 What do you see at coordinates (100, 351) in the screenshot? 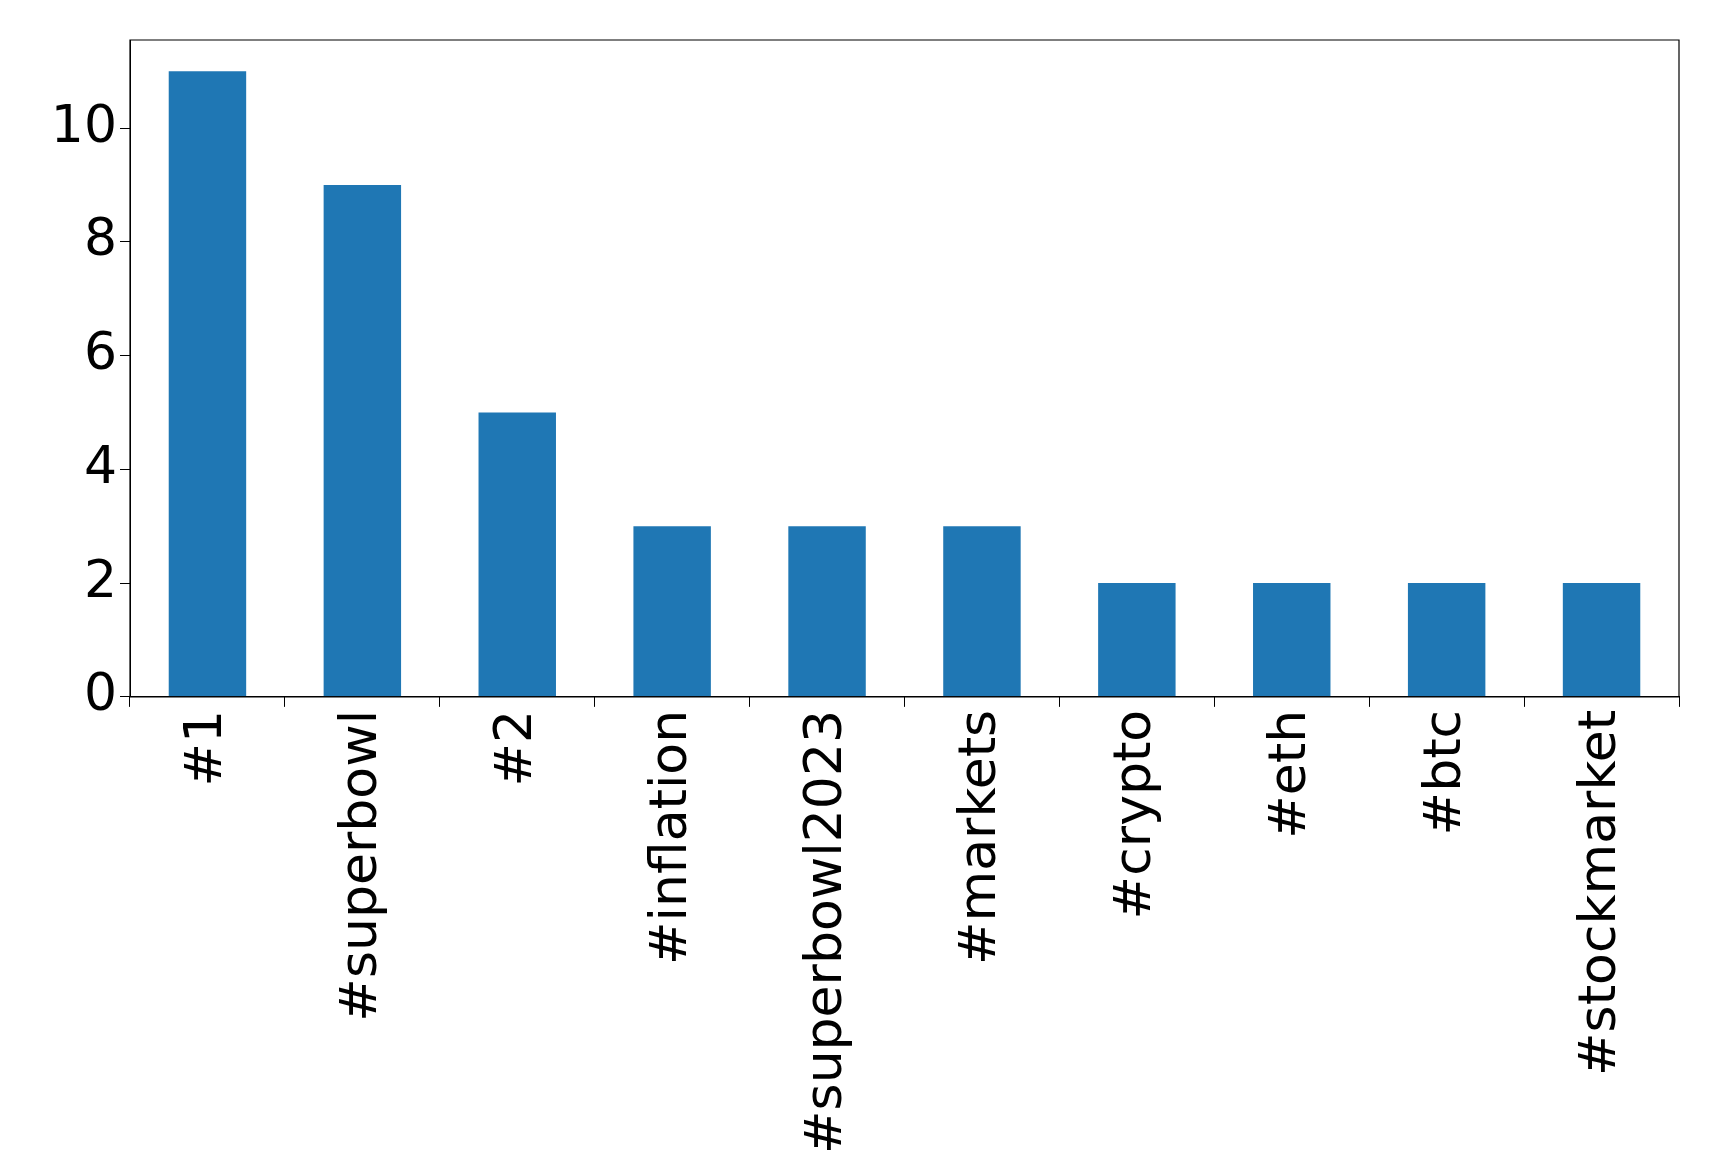
I see `y-tick-label: 6` at bounding box center [100, 351].